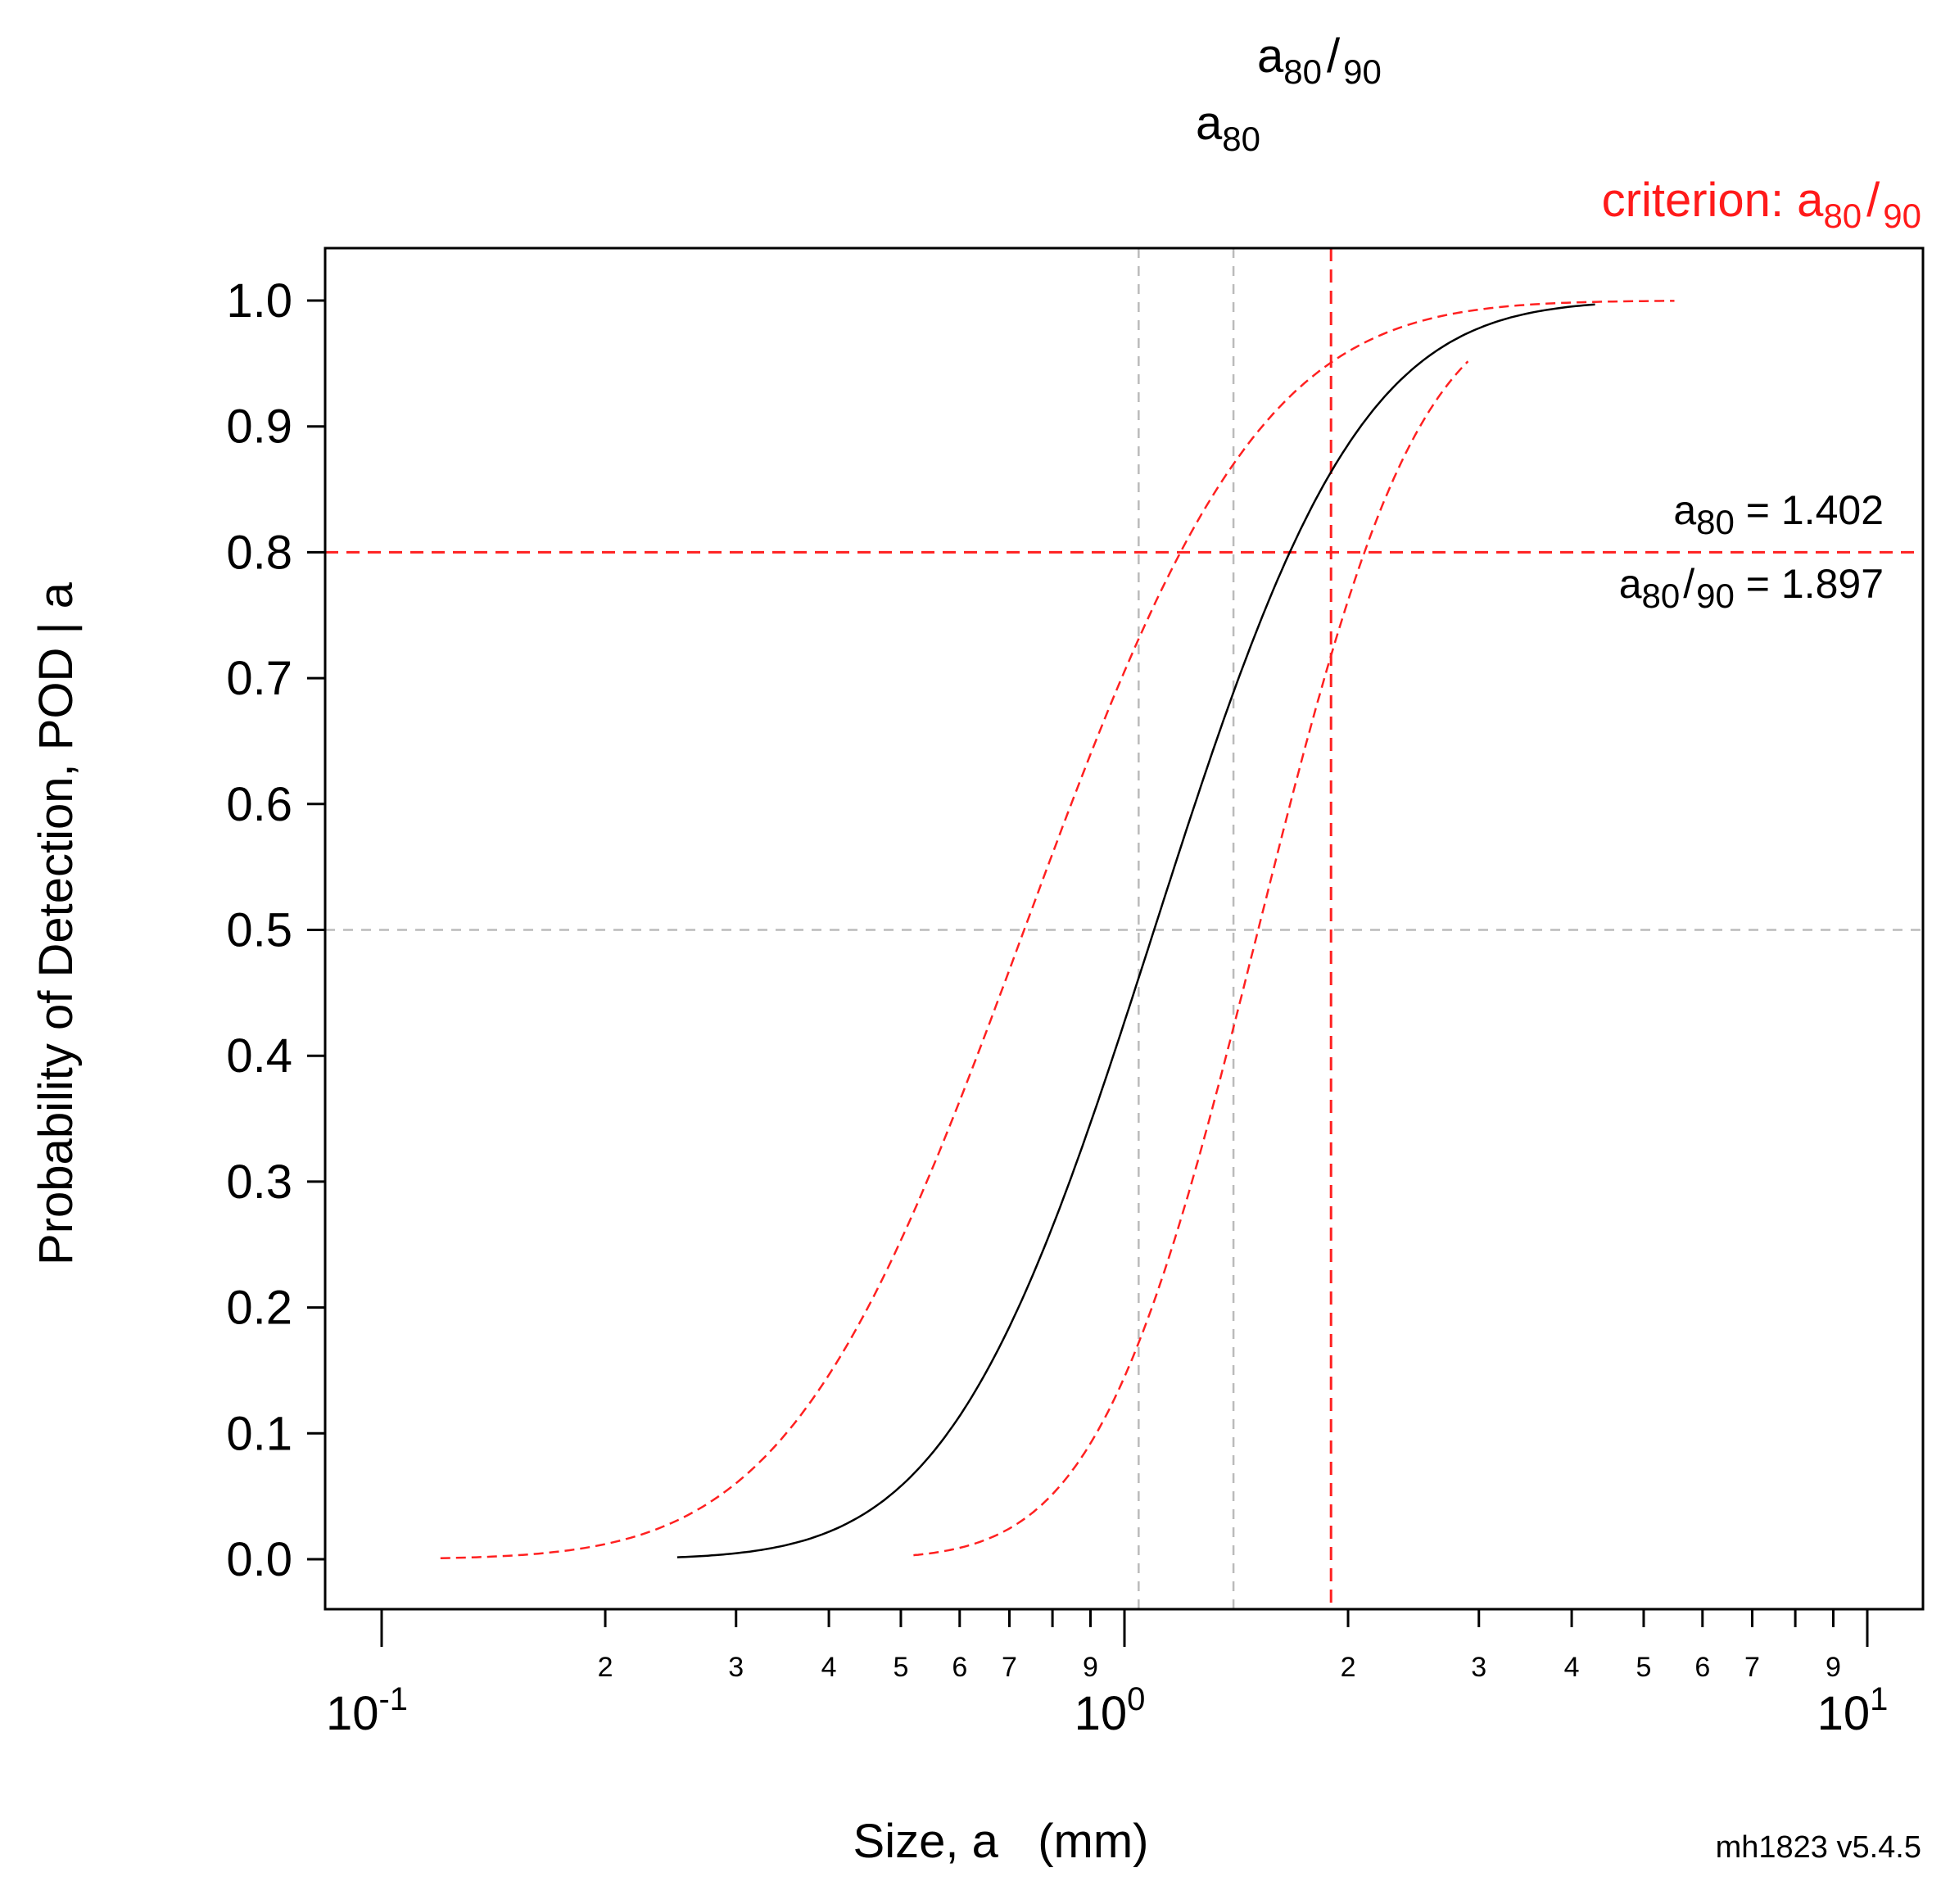 Image resolution: width=1950 pixels, height=1904 pixels. Describe the element at coordinates (1228, 128) in the screenshot. I see `top-label-a80: a80` at that location.